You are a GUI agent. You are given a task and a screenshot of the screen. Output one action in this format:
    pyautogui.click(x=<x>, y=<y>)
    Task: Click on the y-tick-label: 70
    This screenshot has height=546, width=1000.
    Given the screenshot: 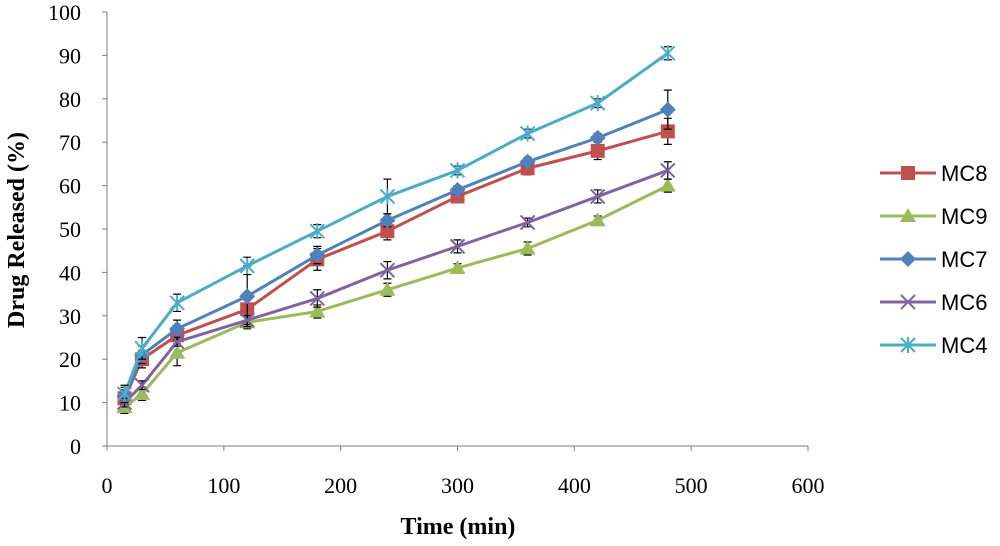 What is the action you would take?
    pyautogui.click(x=70, y=142)
    